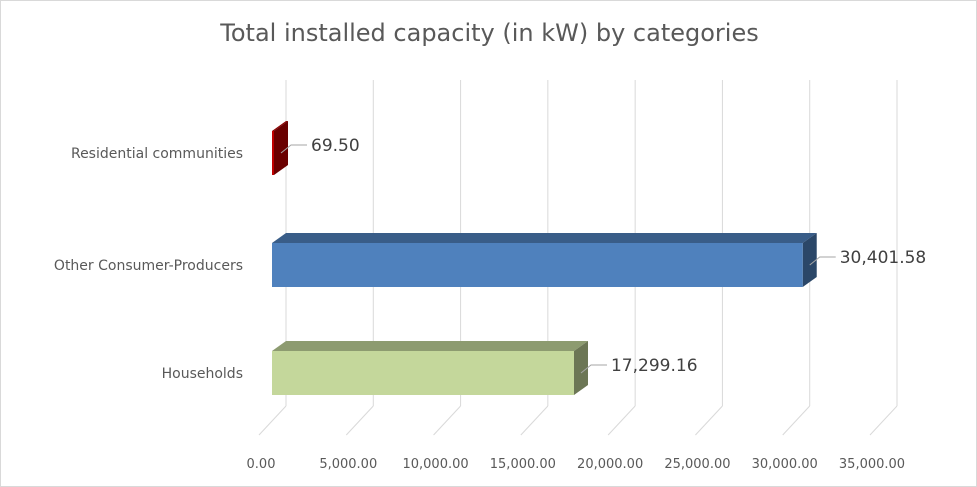 The width and height of the screenshot is (977, 487). I want to click on category-label: Other Consumer-Producers, so click(148, 266).